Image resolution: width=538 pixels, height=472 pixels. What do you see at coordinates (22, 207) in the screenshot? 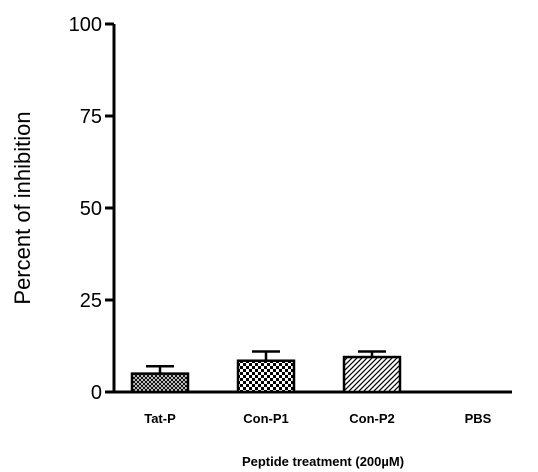
I see `y-axis-title: Percent of inhibition` at bounding box center [22, 207].